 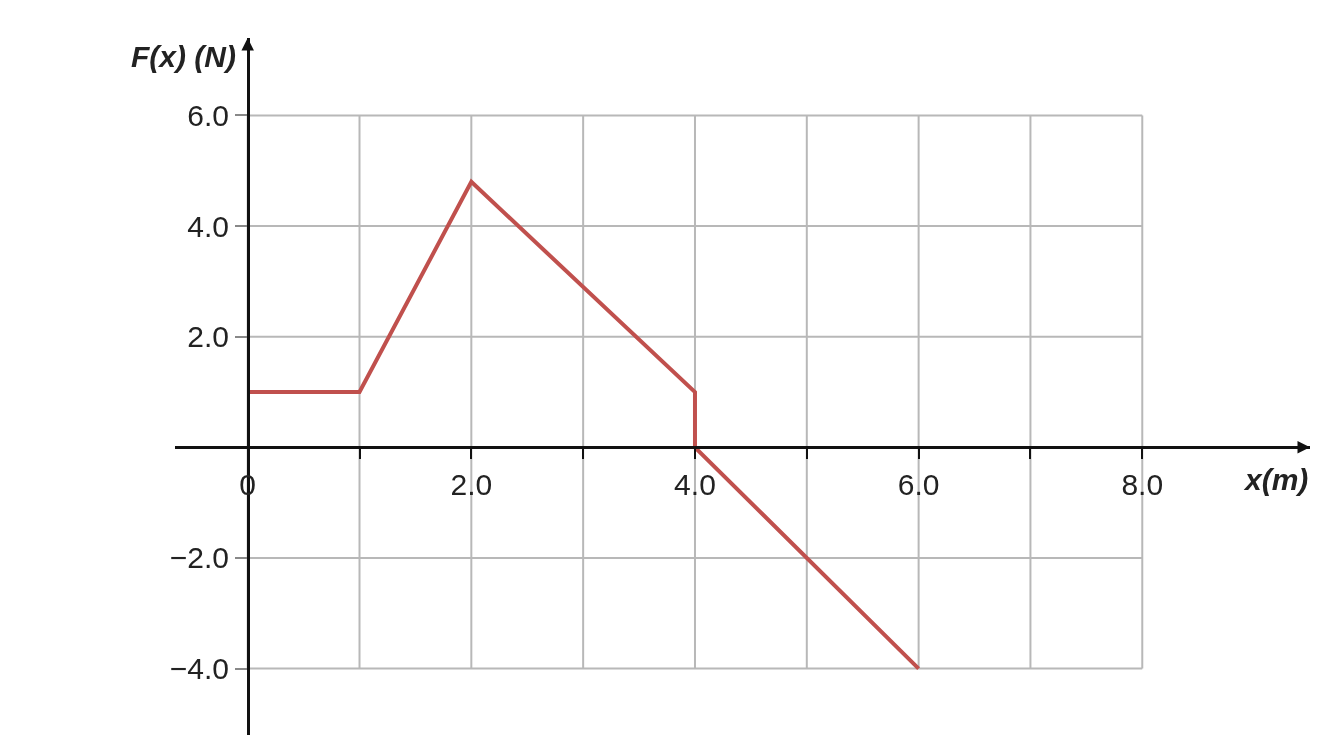 I want to click on x-tick-label: 8.0, so click(x=1142, y=485).